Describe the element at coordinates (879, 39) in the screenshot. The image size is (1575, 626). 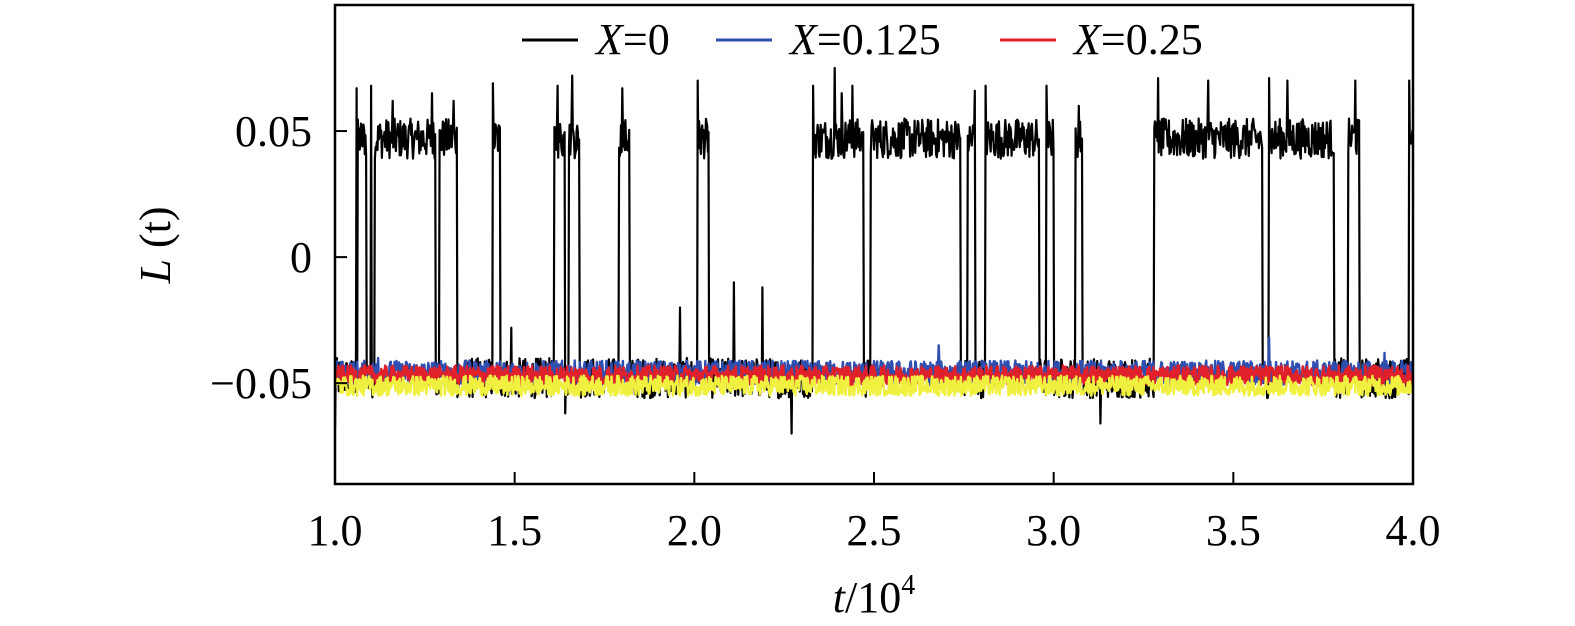
I see `legend-label-x0125-value: =0.125` at that location.